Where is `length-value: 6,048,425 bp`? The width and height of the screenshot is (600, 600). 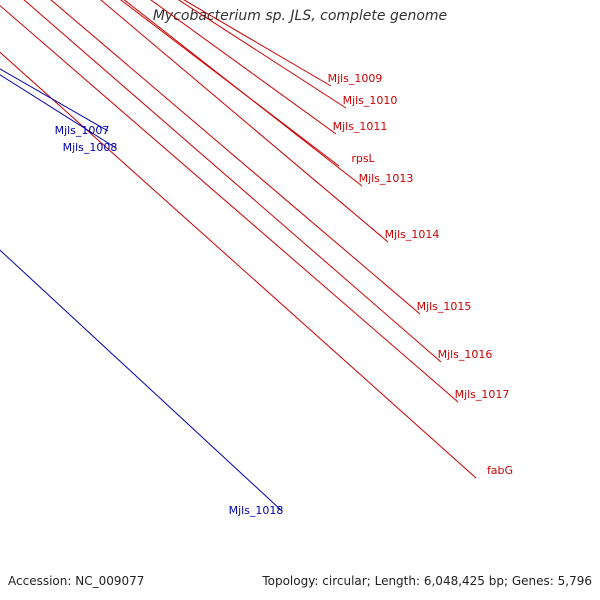
length-value: 6,048,425 bp is located at coordinates (463, 581).